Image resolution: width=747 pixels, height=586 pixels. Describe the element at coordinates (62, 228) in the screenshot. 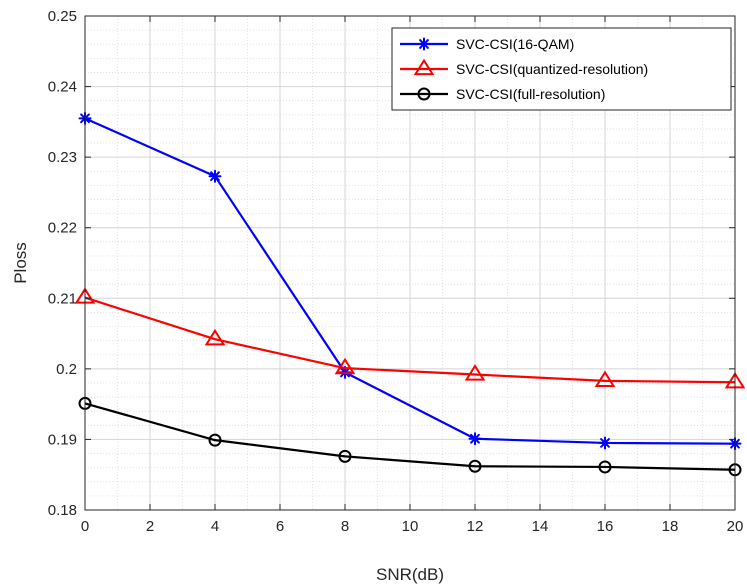

I see `y-tick-label: 0.22` at that location.